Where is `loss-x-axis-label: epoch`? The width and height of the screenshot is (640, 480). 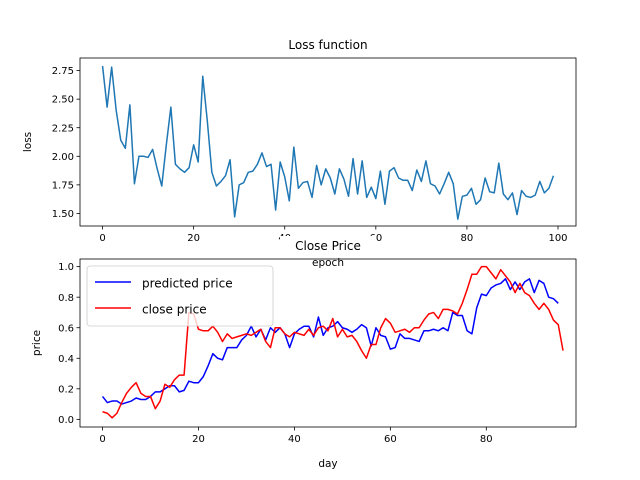 loss-x-axis-label: epoch is located at coordinates (328, 263).